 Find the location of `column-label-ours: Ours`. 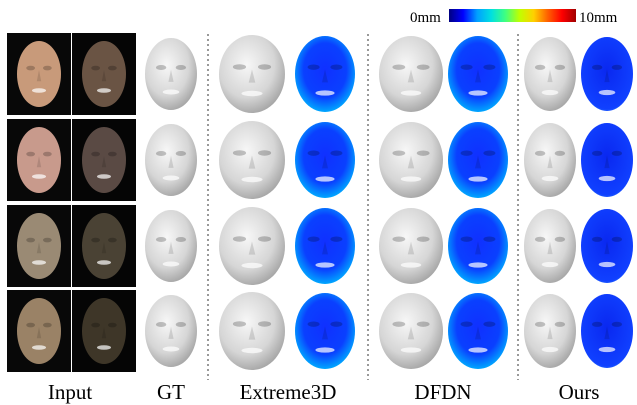

column-label-ours: Ours is located at coordinates (579, 392).